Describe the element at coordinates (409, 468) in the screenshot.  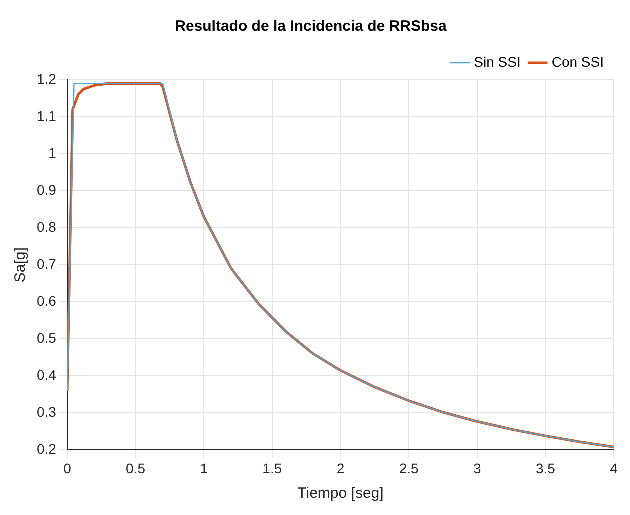
I see `x-tick-label: 2.5` at that location.